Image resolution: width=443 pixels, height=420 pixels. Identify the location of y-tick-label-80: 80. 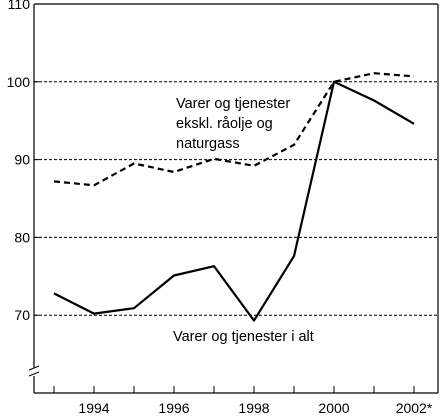
(22, 237).